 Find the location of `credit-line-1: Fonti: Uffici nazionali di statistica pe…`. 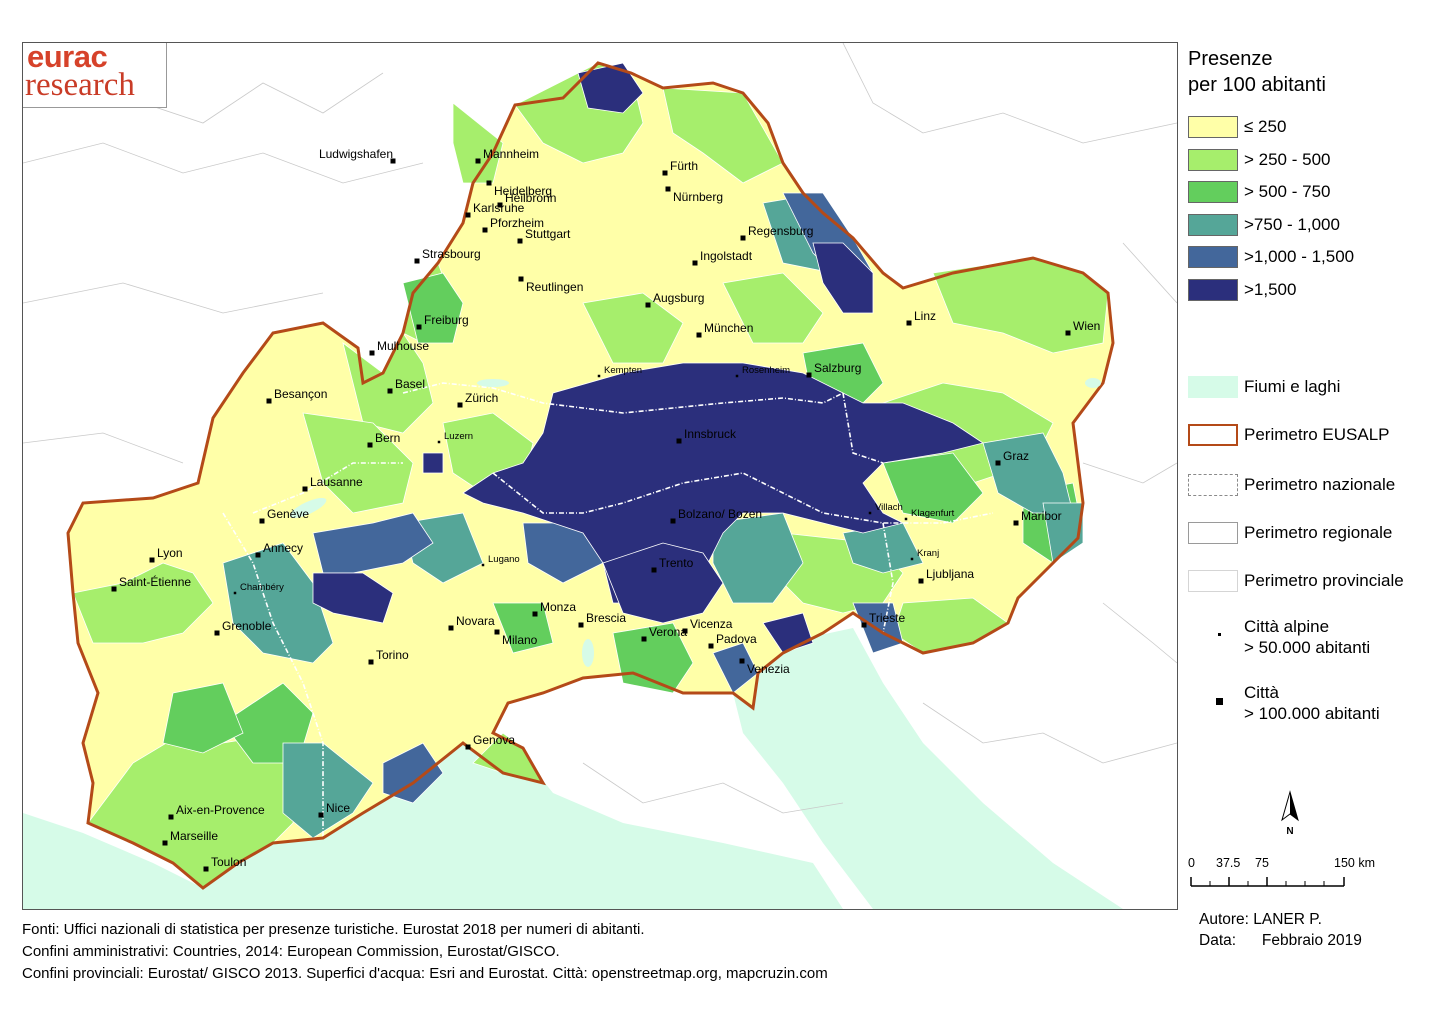

credit-line-1: Fonti: Uffici nazionali di statistica pe… is located at coordinates (333, 929).